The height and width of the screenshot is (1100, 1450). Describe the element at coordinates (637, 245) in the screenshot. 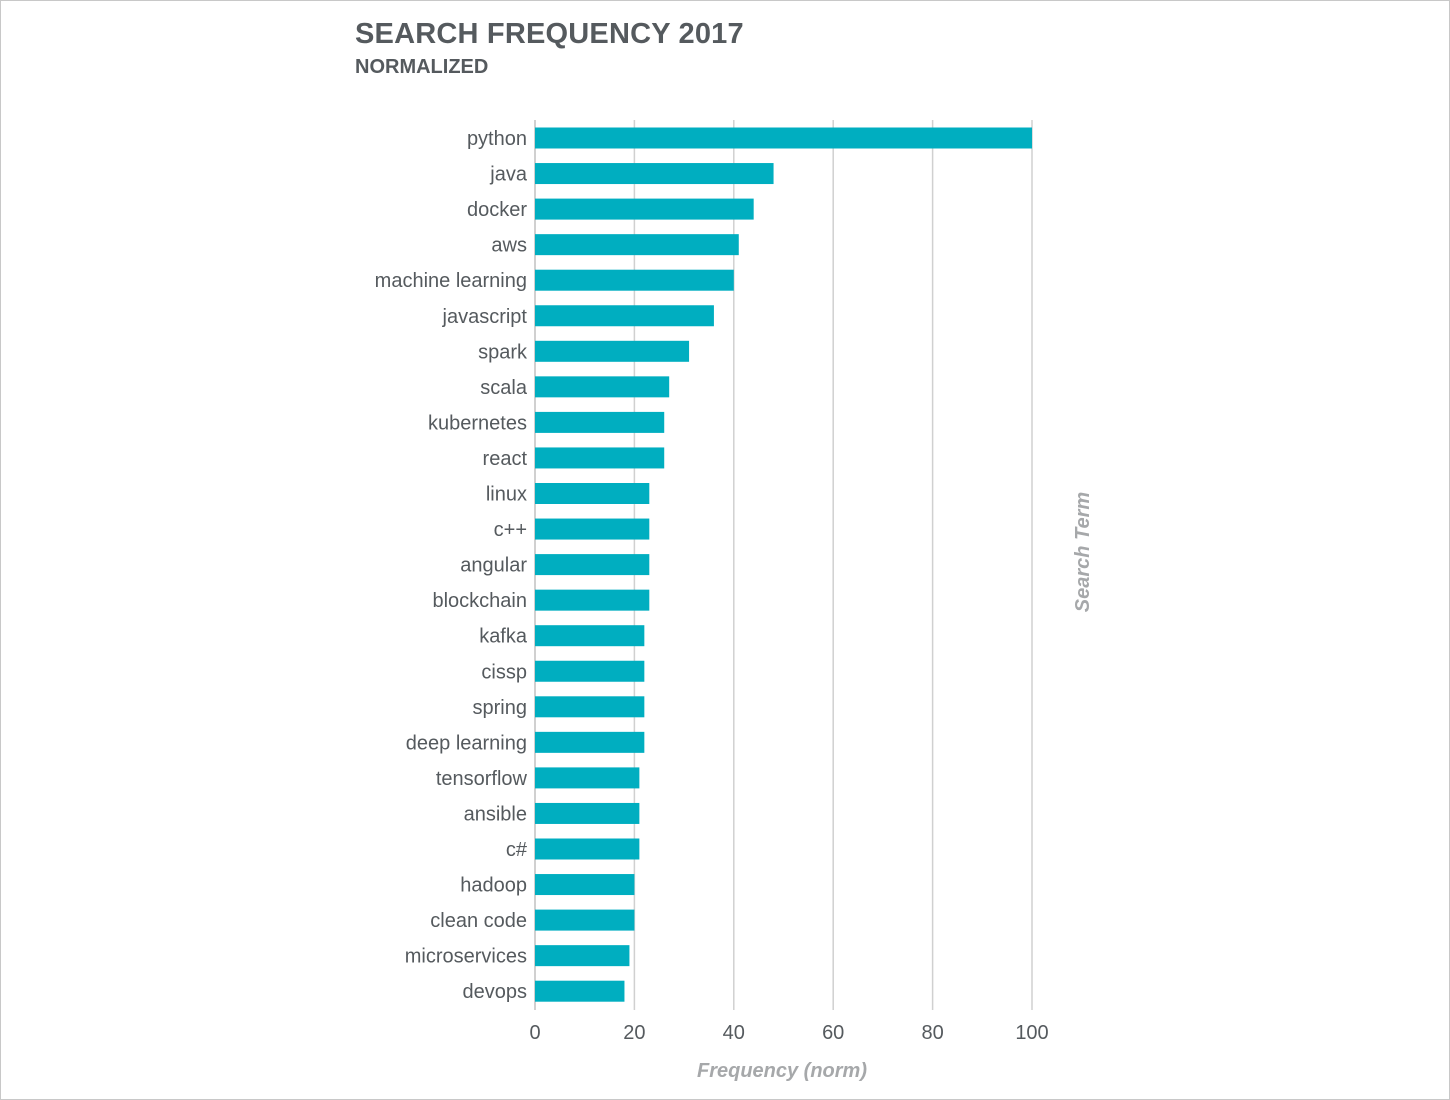

I see `bar-aws` at that location.